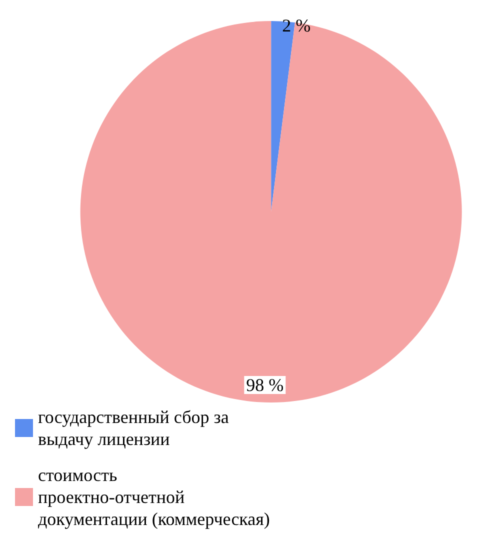 The image size is (502, 543). Describe the element at coordinates (136, 428) in the screenshot. I see `legend-label: государственный сбор за выдачу лицензии` at that location.